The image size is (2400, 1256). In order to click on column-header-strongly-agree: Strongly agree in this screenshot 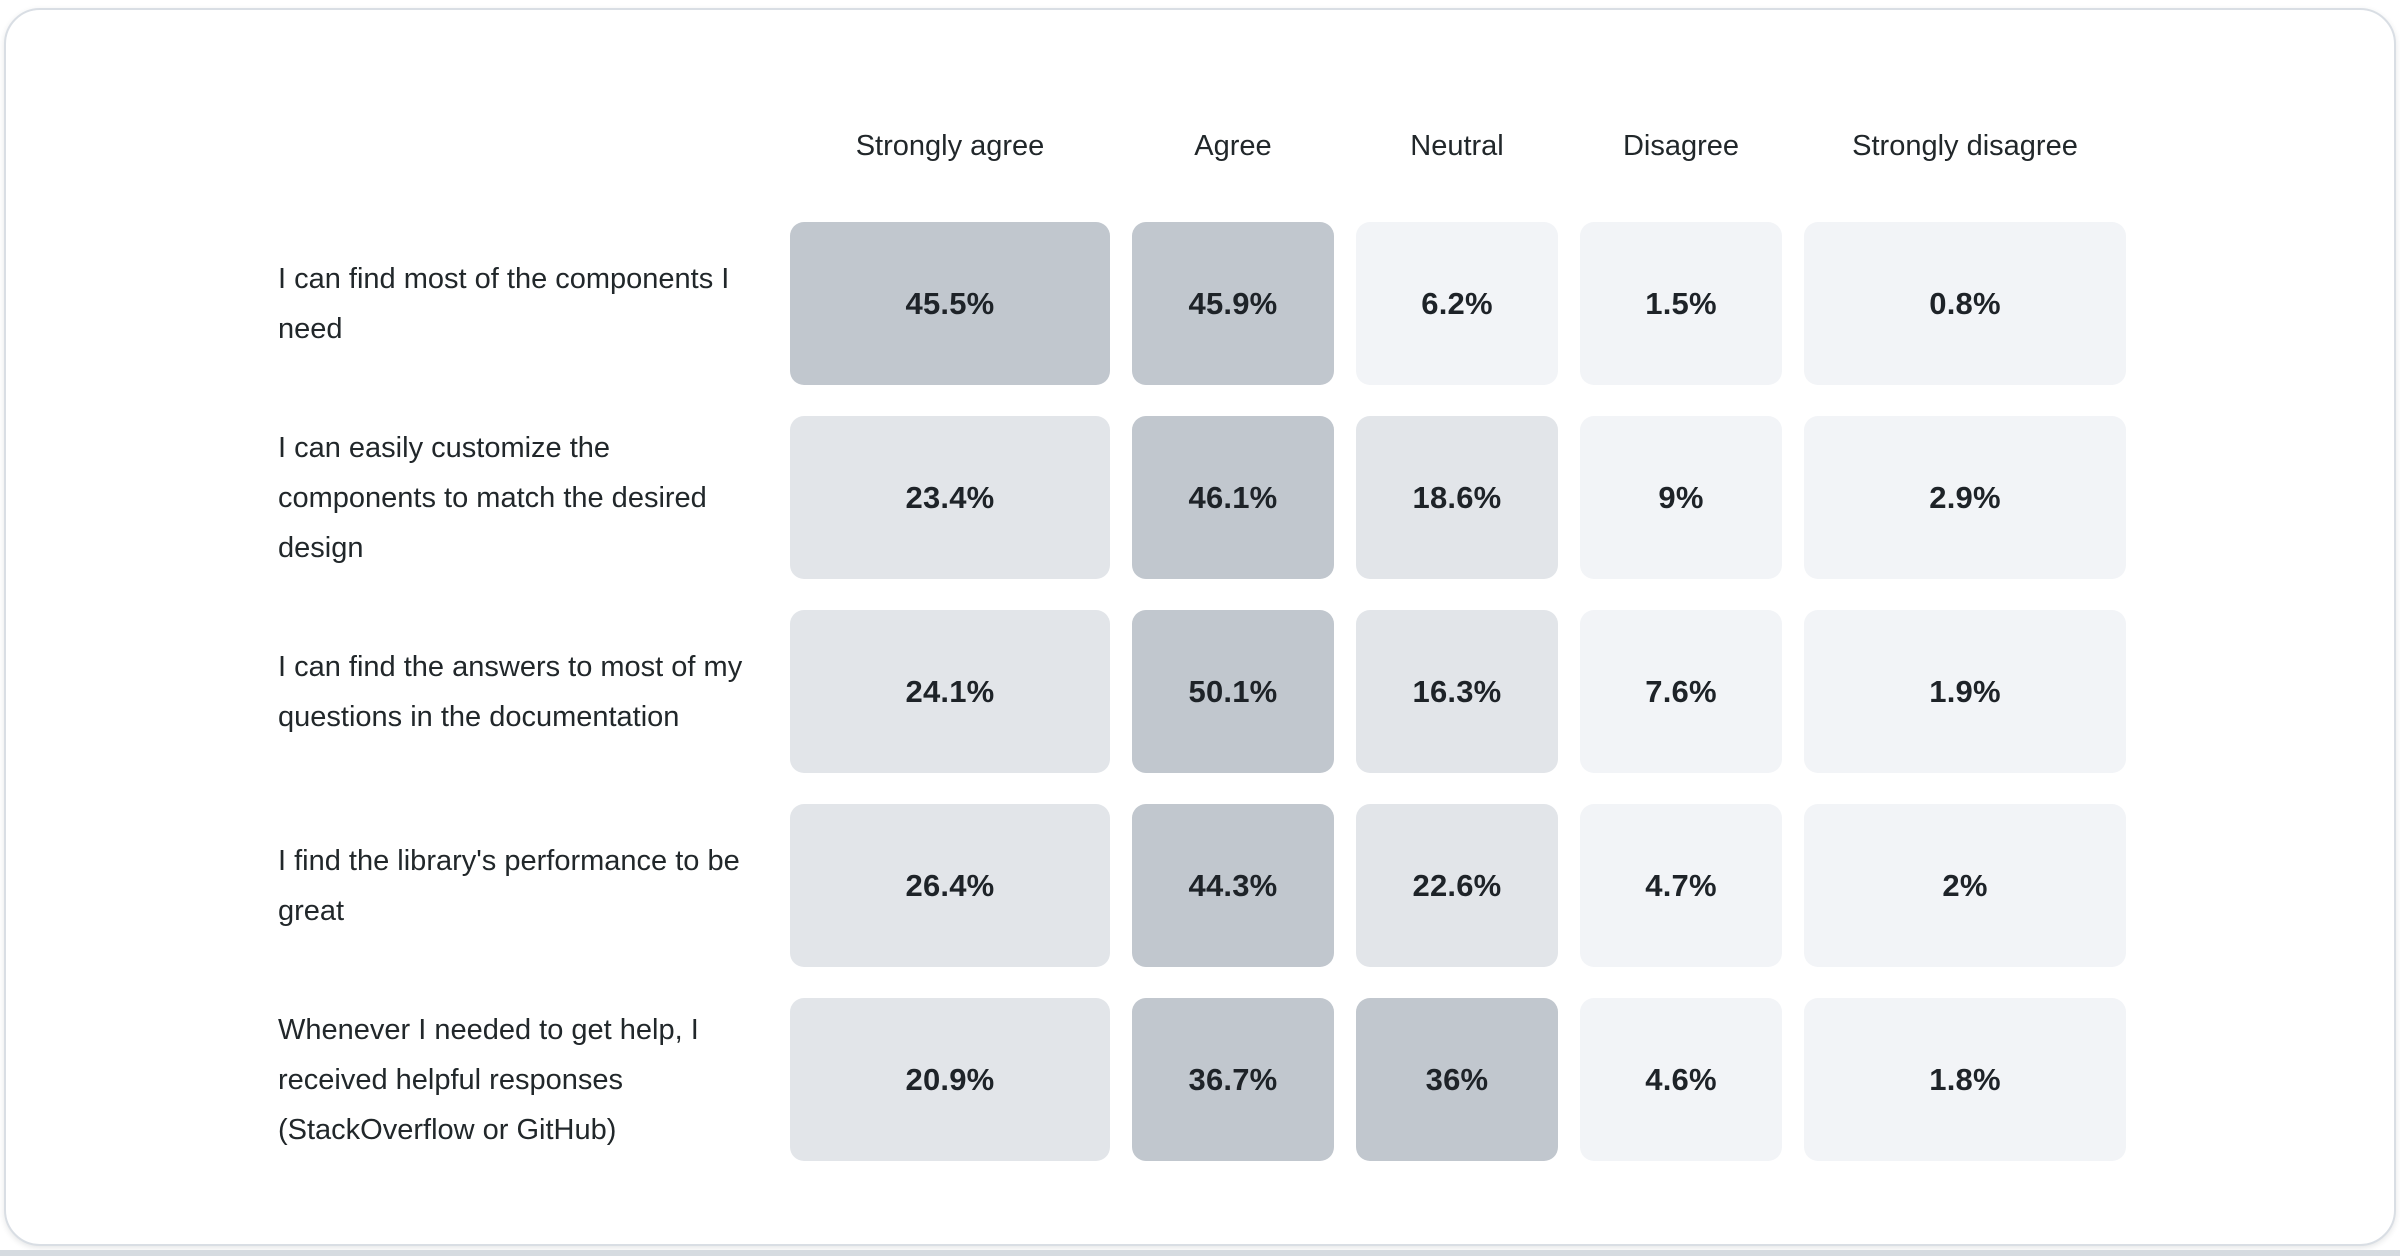, I will do `click(950, 145)`.